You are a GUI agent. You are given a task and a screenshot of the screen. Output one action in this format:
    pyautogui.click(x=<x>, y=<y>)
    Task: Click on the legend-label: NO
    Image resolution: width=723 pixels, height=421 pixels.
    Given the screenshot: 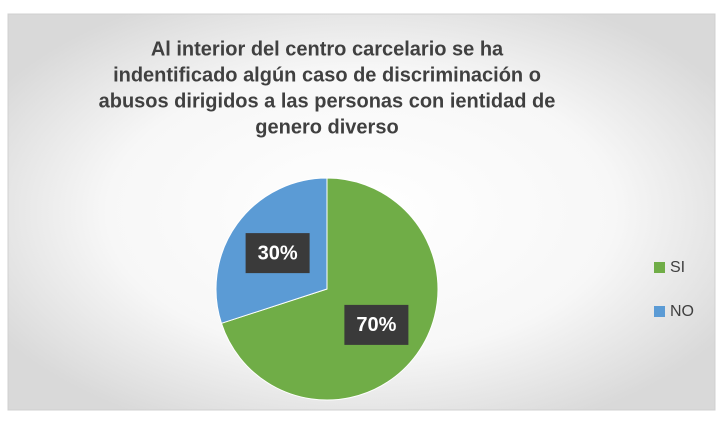 What is the action you would take?
    pyautogui.click(x=682, y=311)
    